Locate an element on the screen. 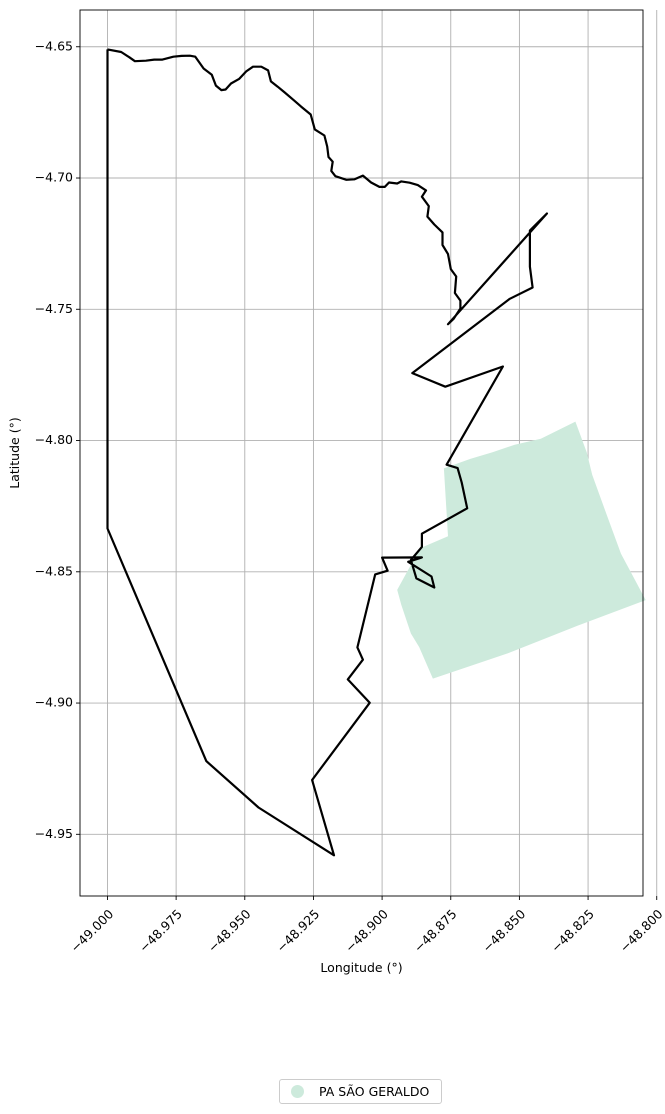 The image size is (665, 1114). y-axis-label: Latitude (°) is located at coordinates (14, 452).